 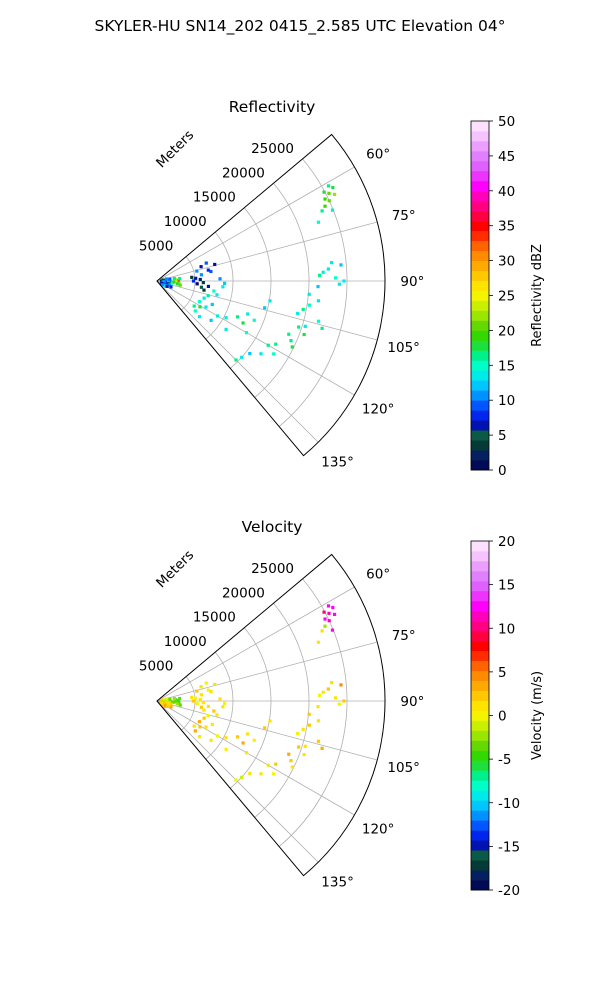 I want to click on colorbar-tick-label: -15, so click(x=509, y=847).